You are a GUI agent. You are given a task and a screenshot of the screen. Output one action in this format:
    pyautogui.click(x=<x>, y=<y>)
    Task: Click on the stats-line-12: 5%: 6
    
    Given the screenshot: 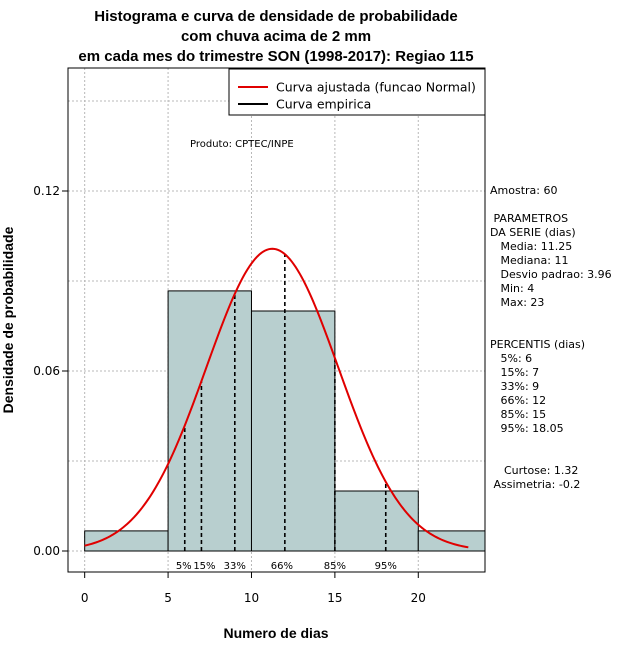 What is the action you would take?
    pyautogui.click(x=511, y=358)
    